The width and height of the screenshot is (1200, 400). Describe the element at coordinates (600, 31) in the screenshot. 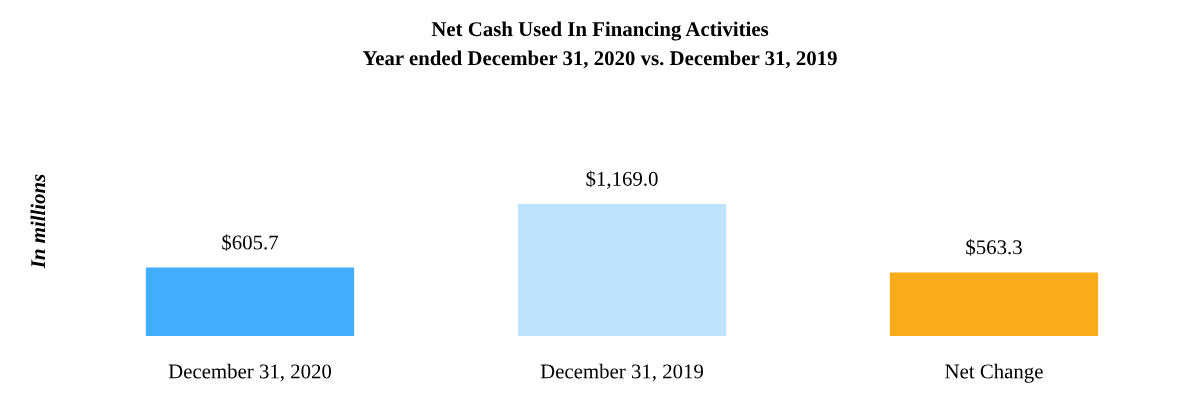

I see `chart-title: Net Cash Used In Financing Activities` at that location.